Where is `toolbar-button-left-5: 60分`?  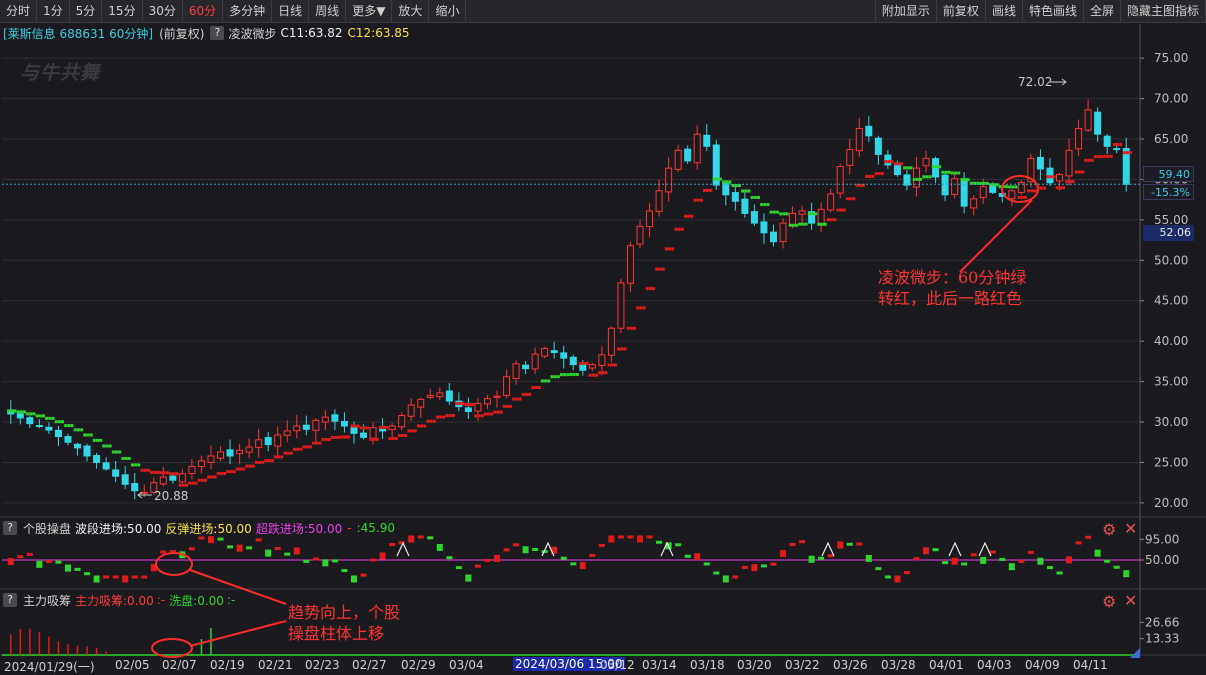 toolbar-button-left-5: 60分 is located at coordinates (203, 11).